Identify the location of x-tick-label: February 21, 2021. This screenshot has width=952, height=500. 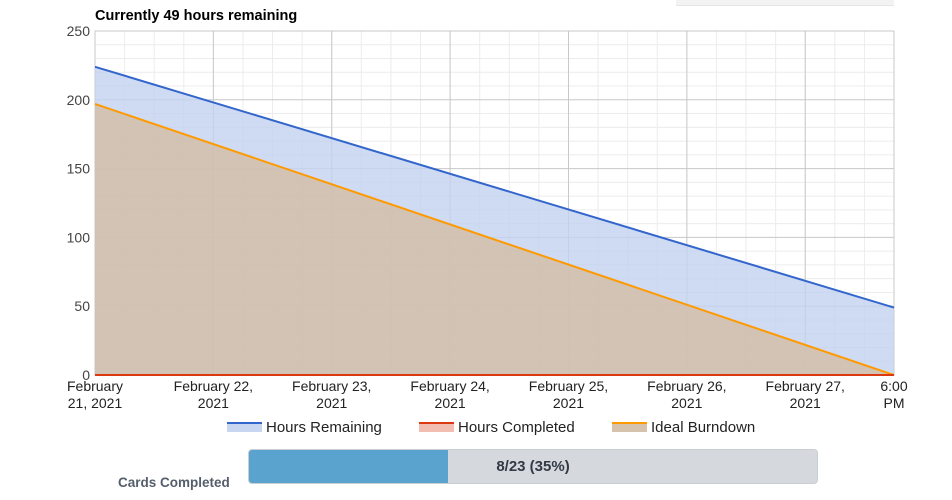
(95, 394).